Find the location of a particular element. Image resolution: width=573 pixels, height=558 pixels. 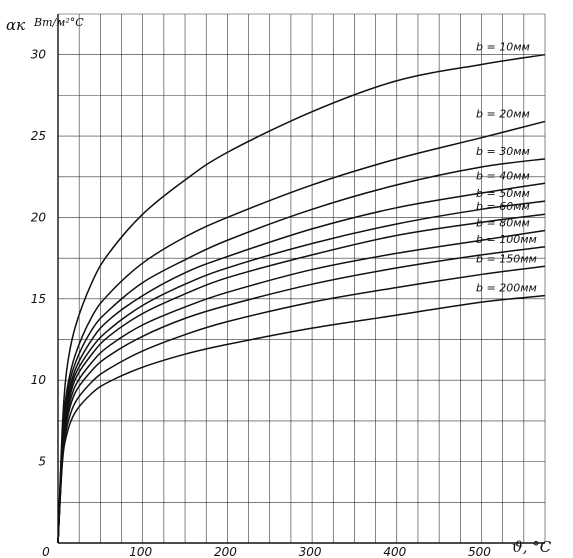

series-label: b = 60мм is located at coordinates (503, 206).